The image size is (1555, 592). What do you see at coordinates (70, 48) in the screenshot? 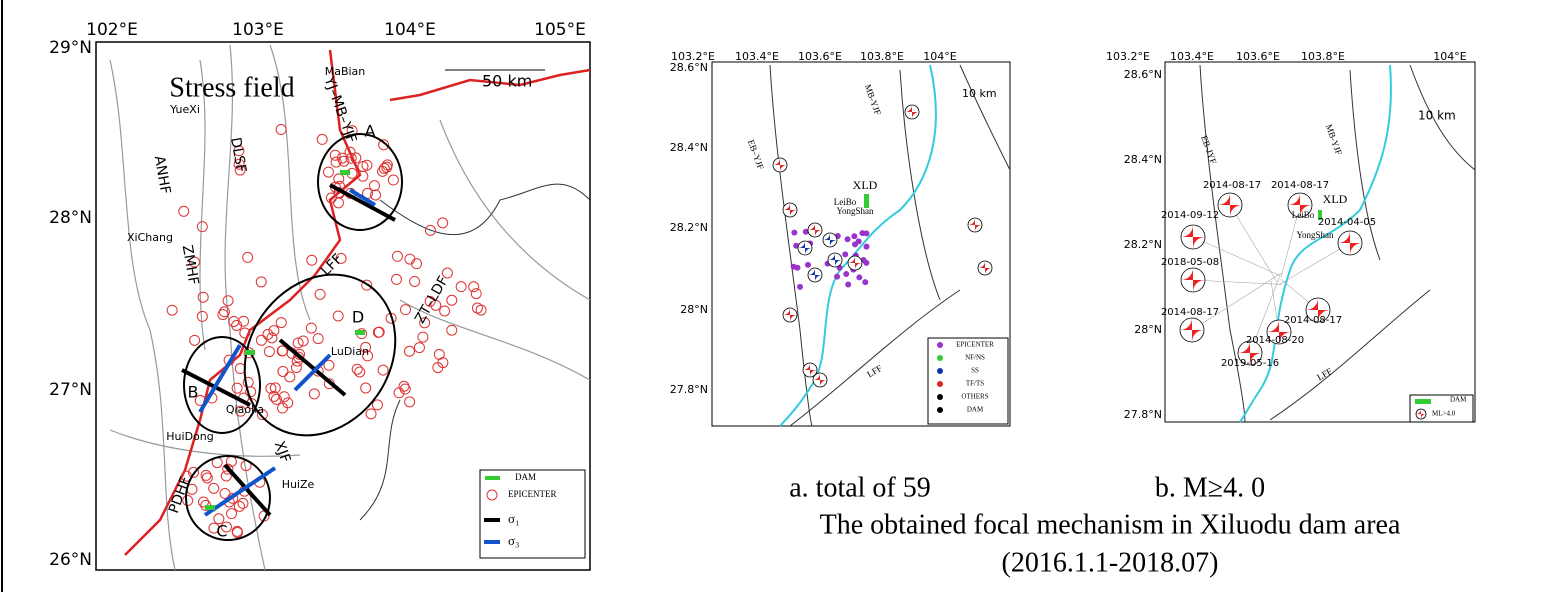
I see `label: 29°N` at bounding box center [70, 48].